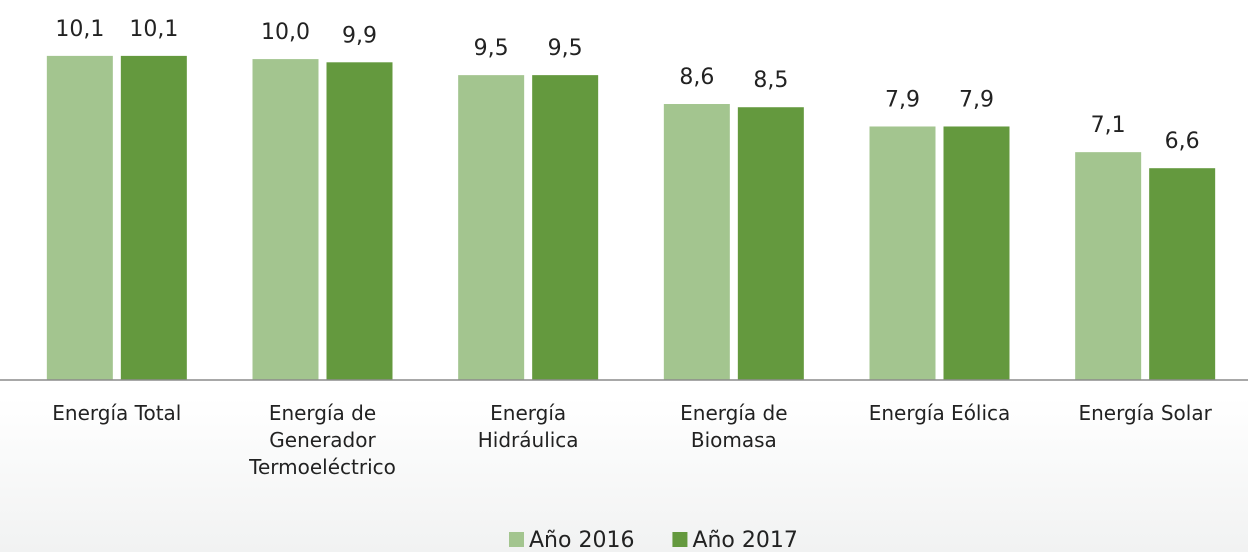 This screenshot has width=1248, height=552. I want to click on legend-label: Año 2017, so click(744, 540).